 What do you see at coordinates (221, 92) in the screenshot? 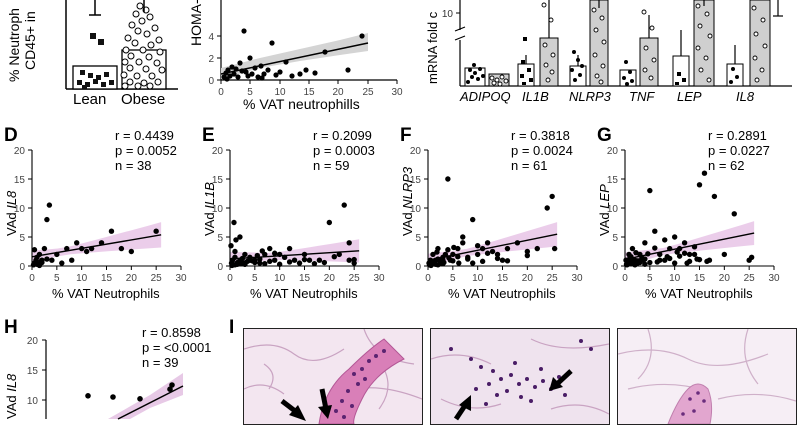
I see `panel-b-xtick: 0` at bounding box center [221, 92].